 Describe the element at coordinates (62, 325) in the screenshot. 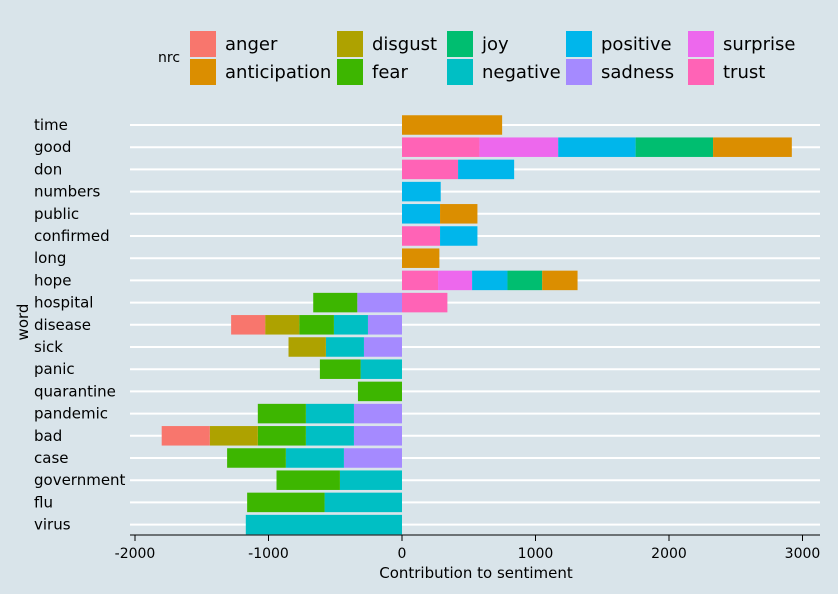

I see `y-tick-label-disease: disease` at that location.